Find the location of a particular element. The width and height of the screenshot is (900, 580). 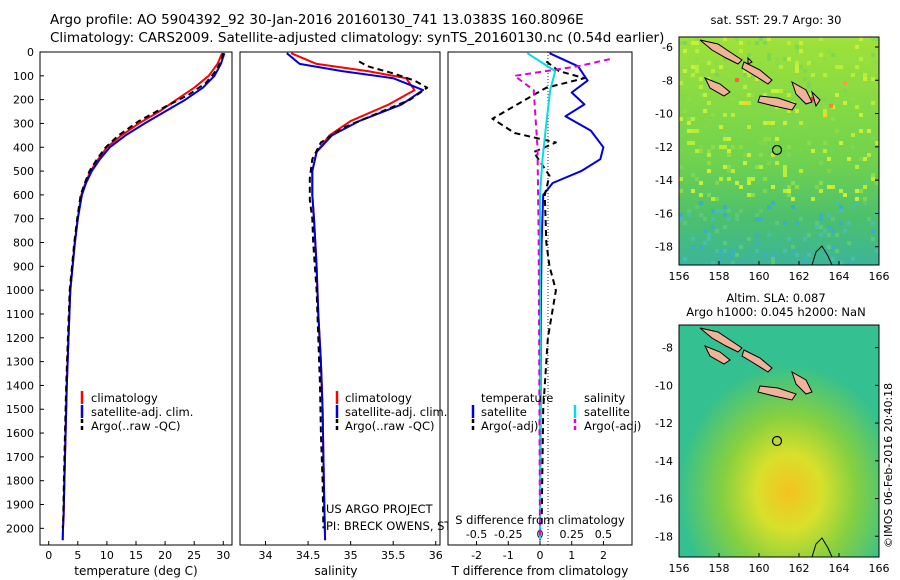

temperature-x-axis: 0 5 10 15 20 25 30 is located at coordinates (137, 551).